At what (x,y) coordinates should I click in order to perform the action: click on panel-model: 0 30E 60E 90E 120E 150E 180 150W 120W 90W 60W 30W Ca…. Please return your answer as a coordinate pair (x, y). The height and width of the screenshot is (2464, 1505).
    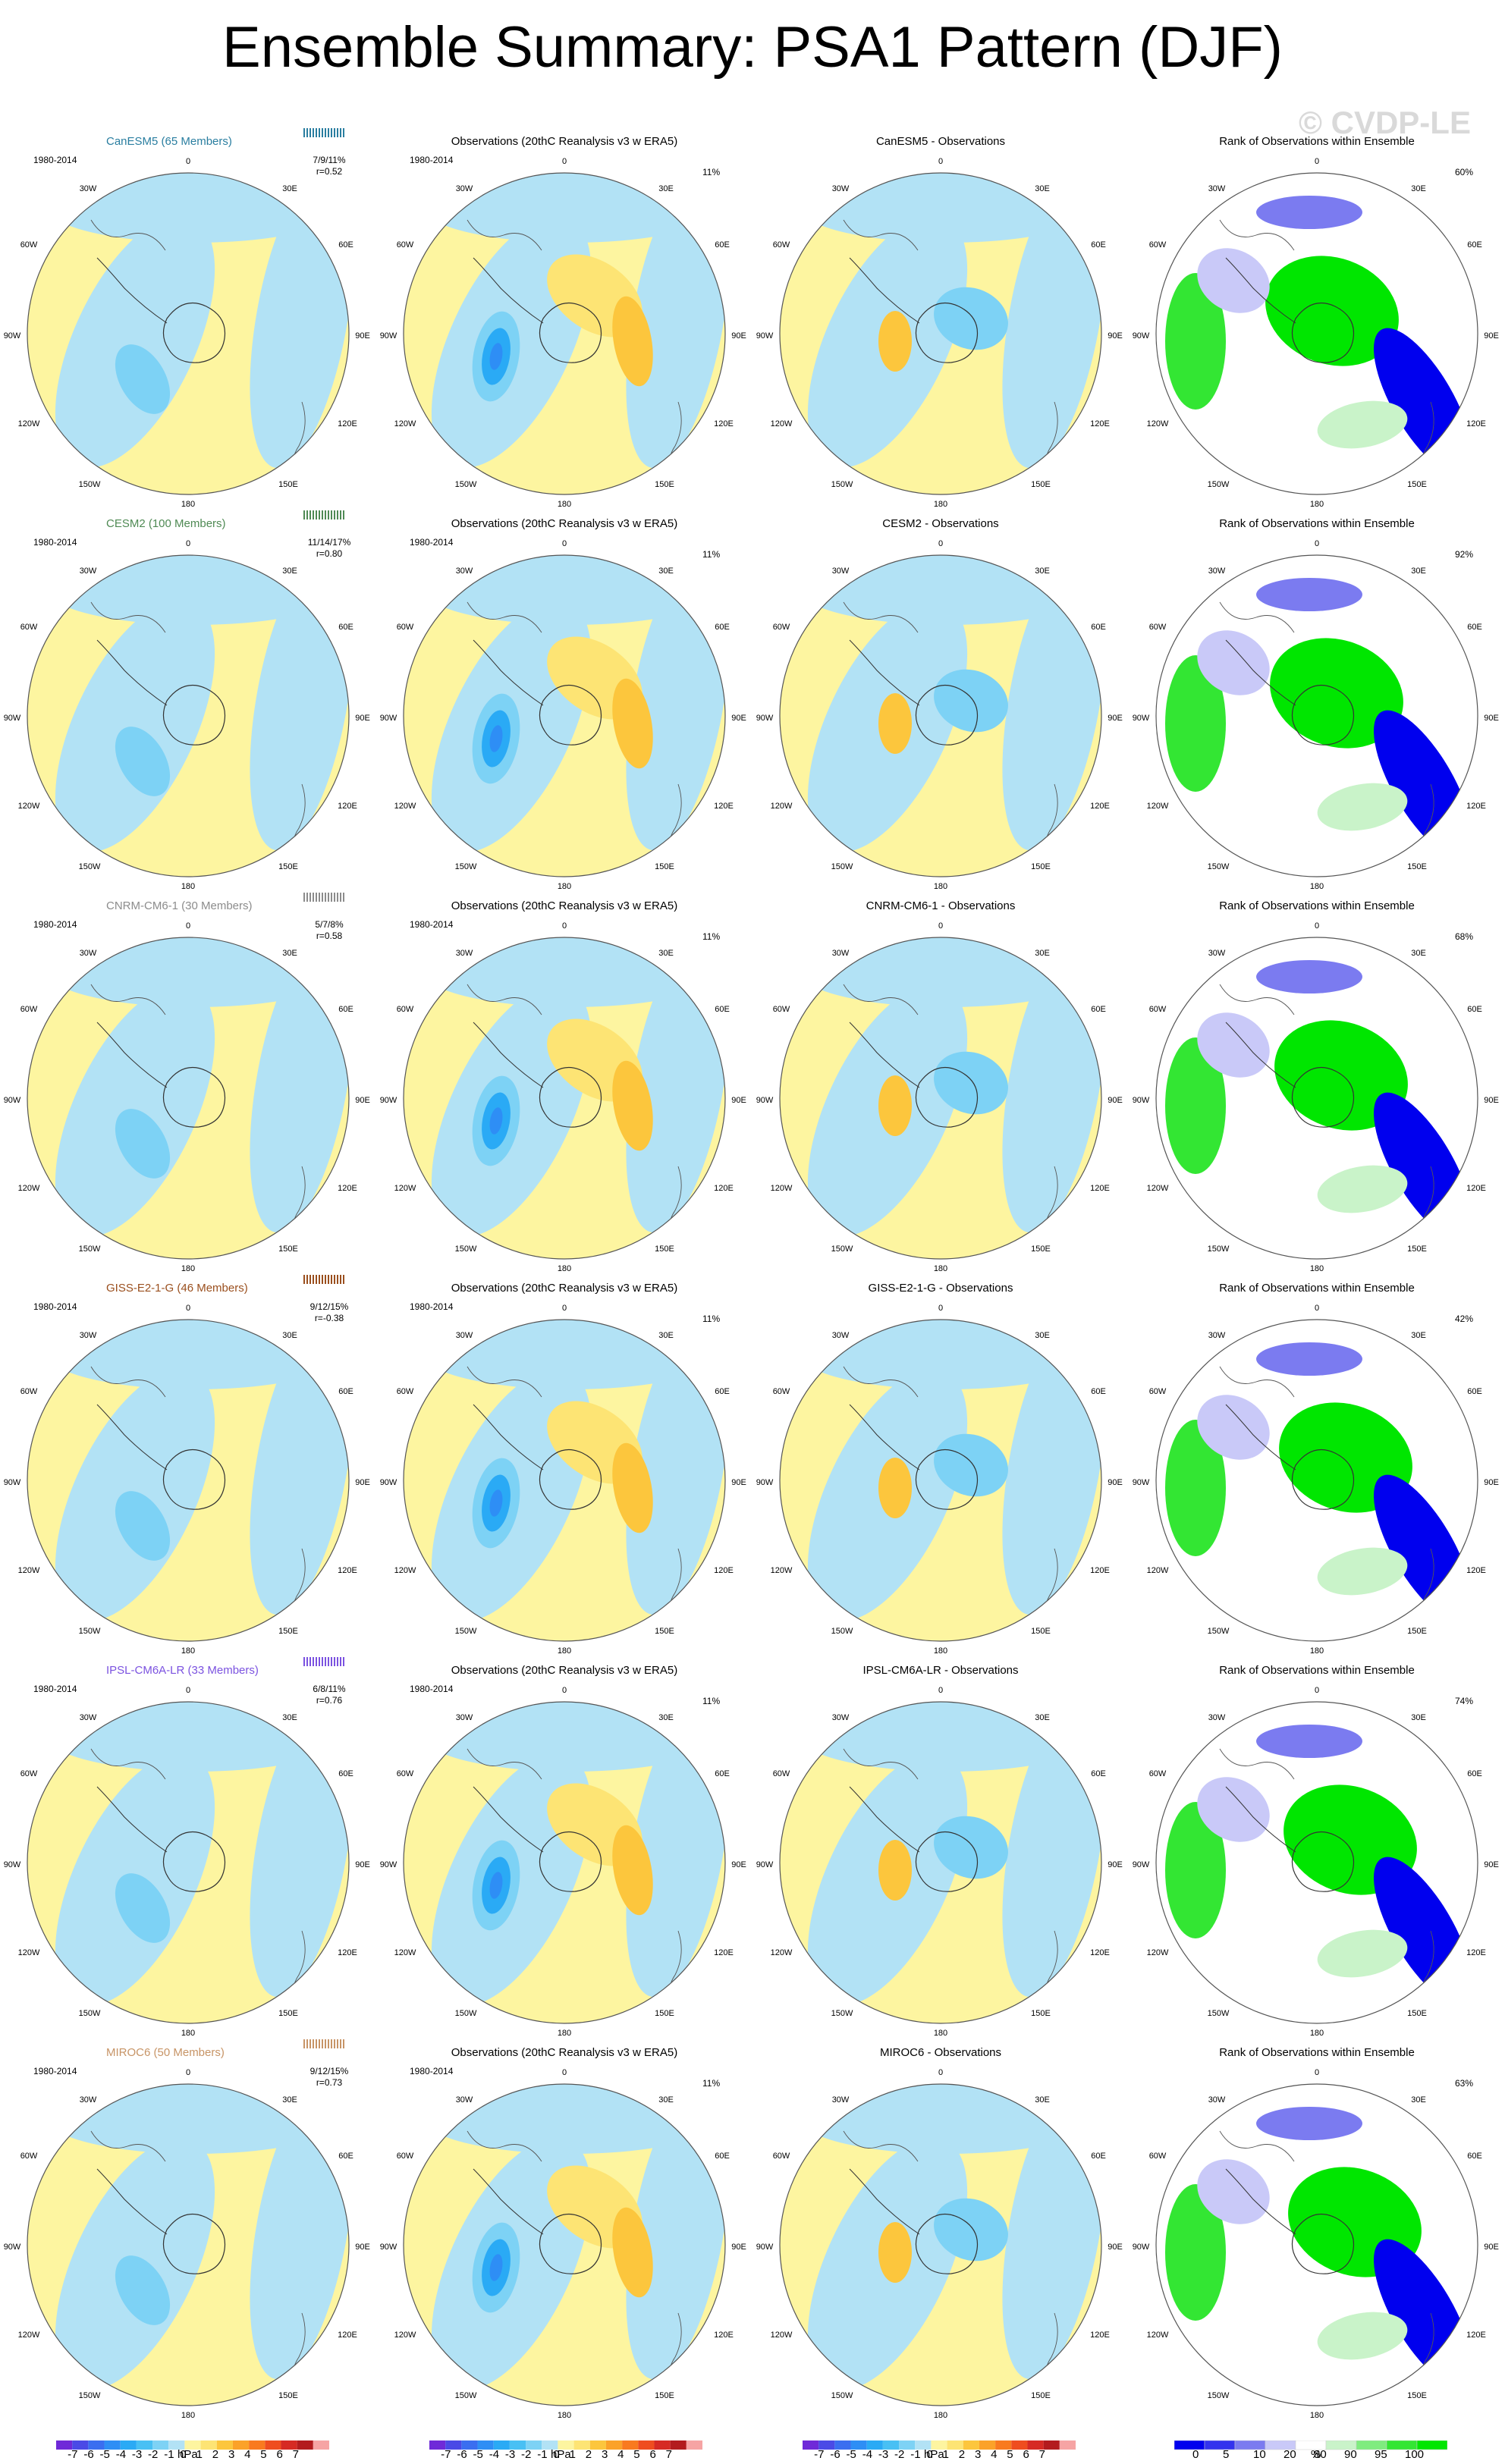
    Looking at the image, I should click on (188, 312).